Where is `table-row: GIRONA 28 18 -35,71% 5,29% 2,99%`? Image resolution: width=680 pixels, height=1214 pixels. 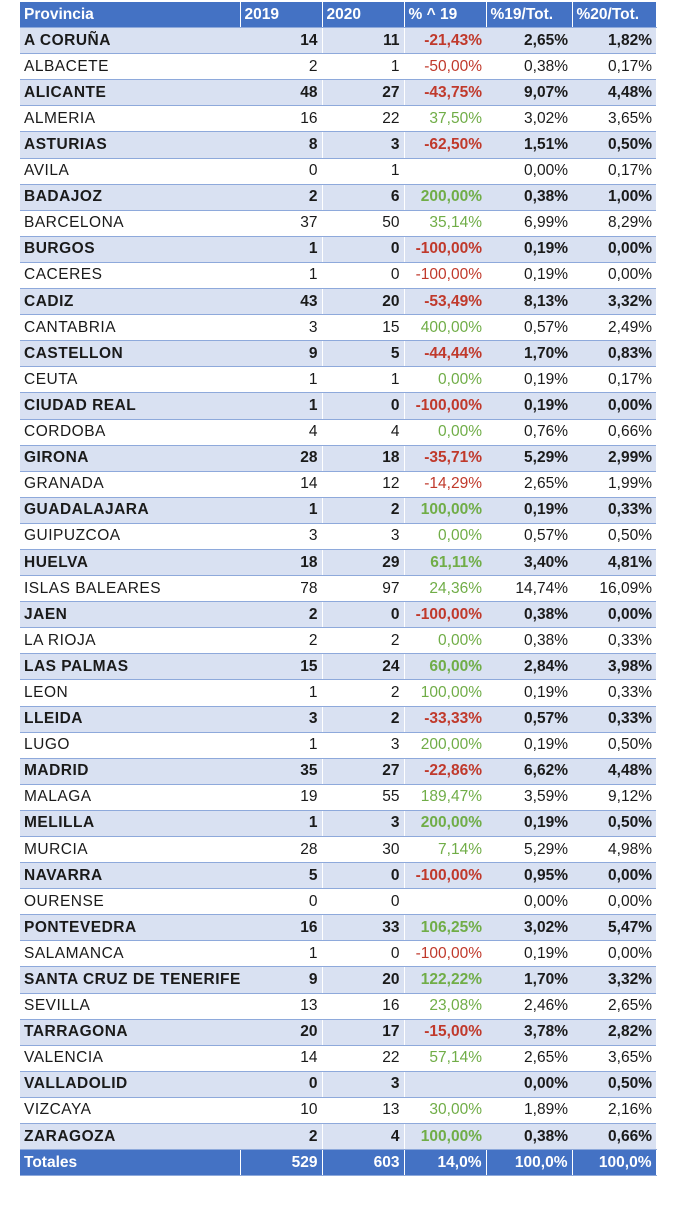
table-row: GIRONA 28 18 -35,71% 5,29% 2,99% is located at coordinates (338, 458).